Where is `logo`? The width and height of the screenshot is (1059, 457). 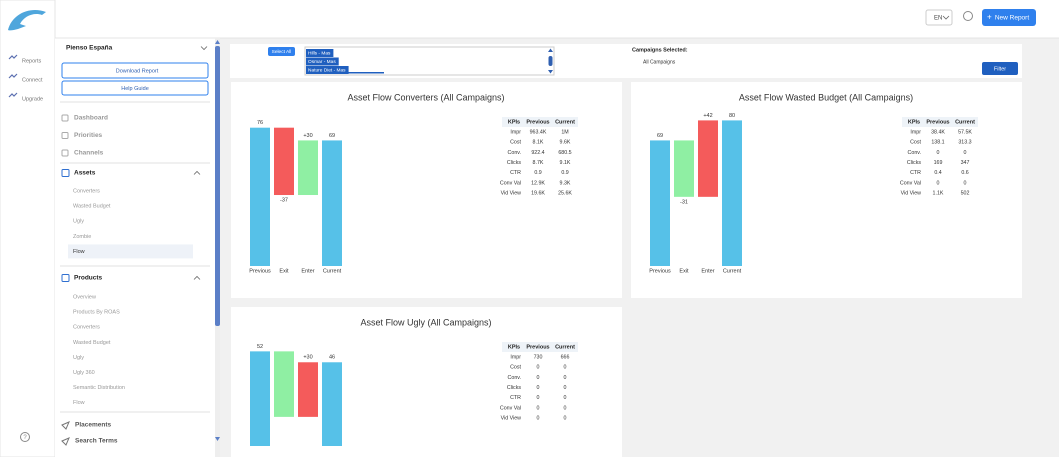 logo is located at coordinates (27, 20).